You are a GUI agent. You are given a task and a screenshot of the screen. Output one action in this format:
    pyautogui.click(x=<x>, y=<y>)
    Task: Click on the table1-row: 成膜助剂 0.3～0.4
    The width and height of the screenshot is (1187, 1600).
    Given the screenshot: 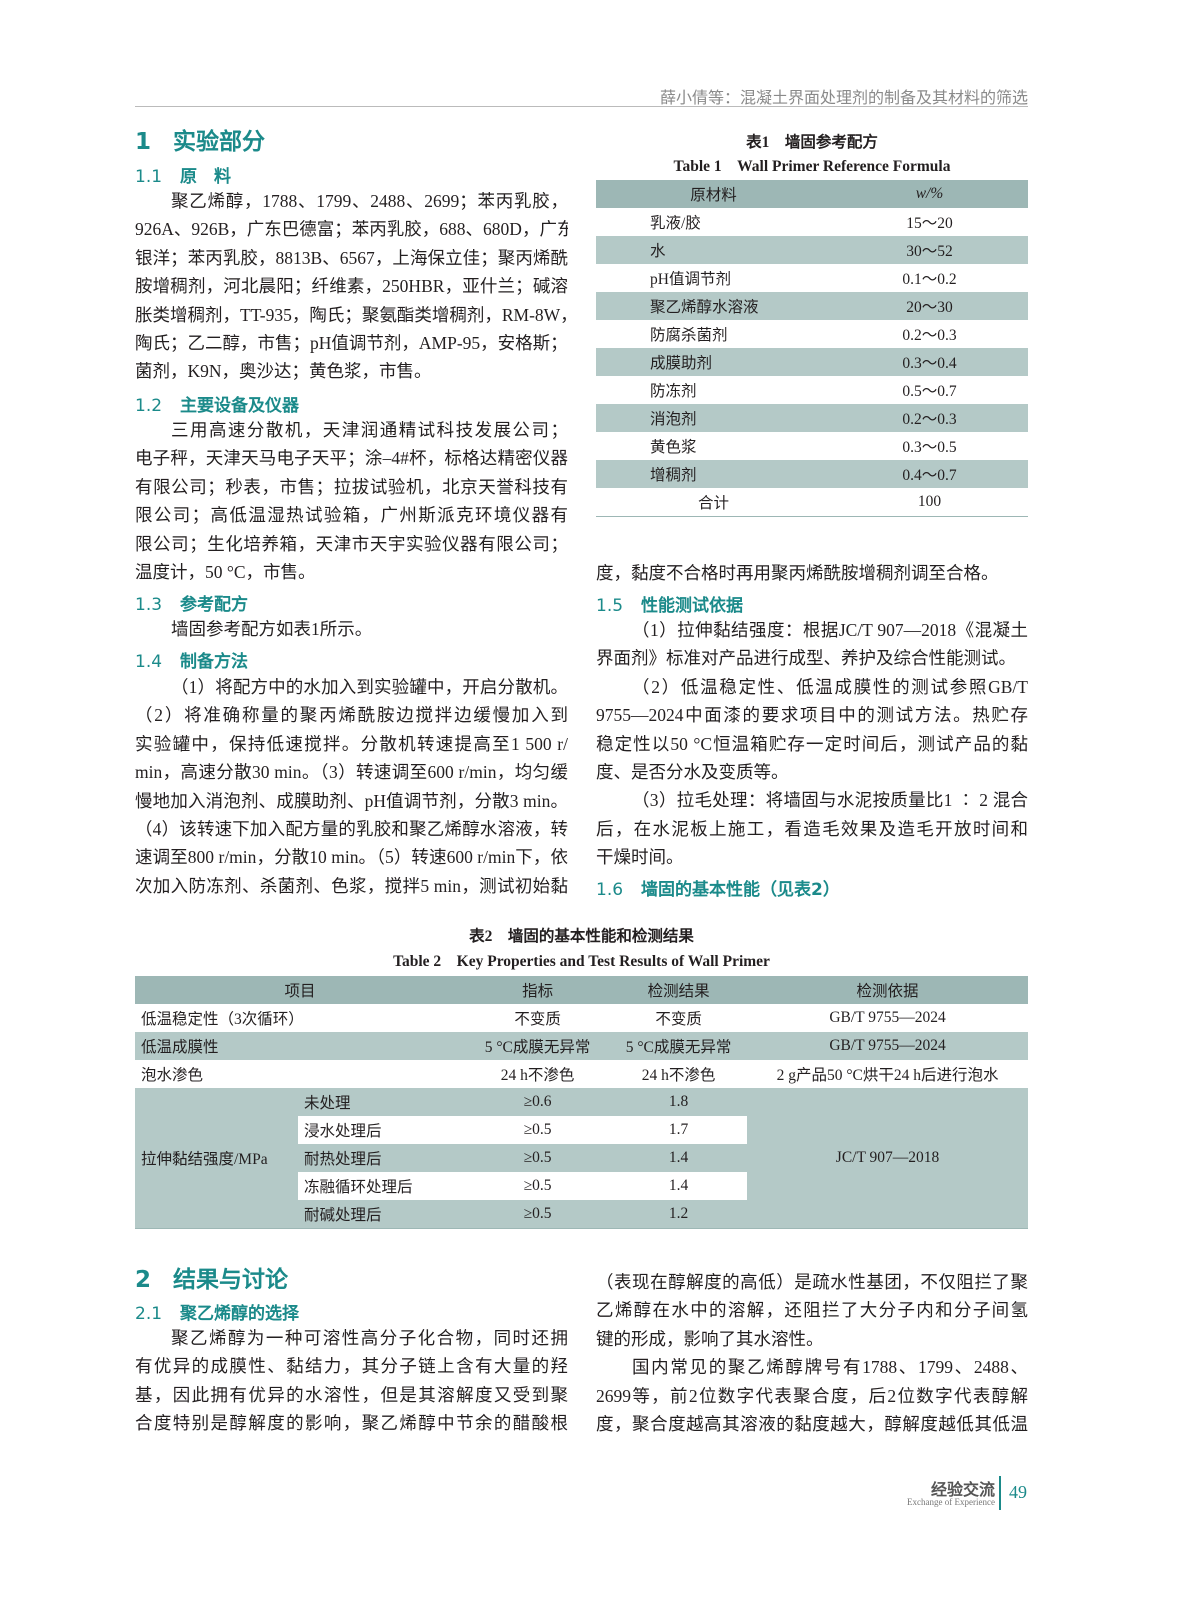 What is the action you would take?
    pyautogui.click(x=812, y=362)
    